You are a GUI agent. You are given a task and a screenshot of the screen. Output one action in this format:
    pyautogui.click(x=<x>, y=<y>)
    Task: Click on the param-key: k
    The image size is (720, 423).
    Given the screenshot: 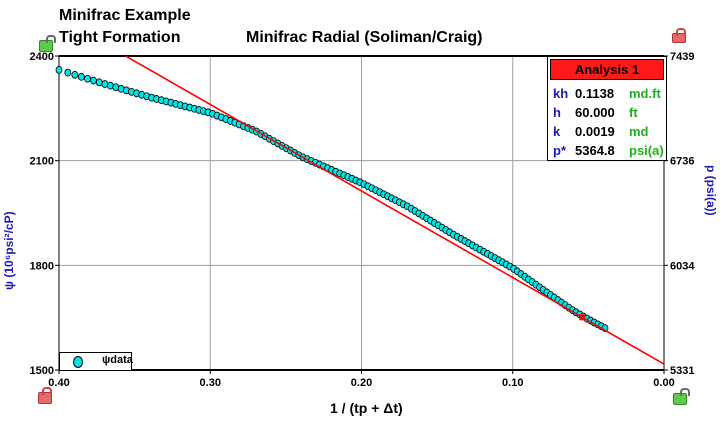 What is the action you would take?
    pyautogui.click(x=557, y=131)
    